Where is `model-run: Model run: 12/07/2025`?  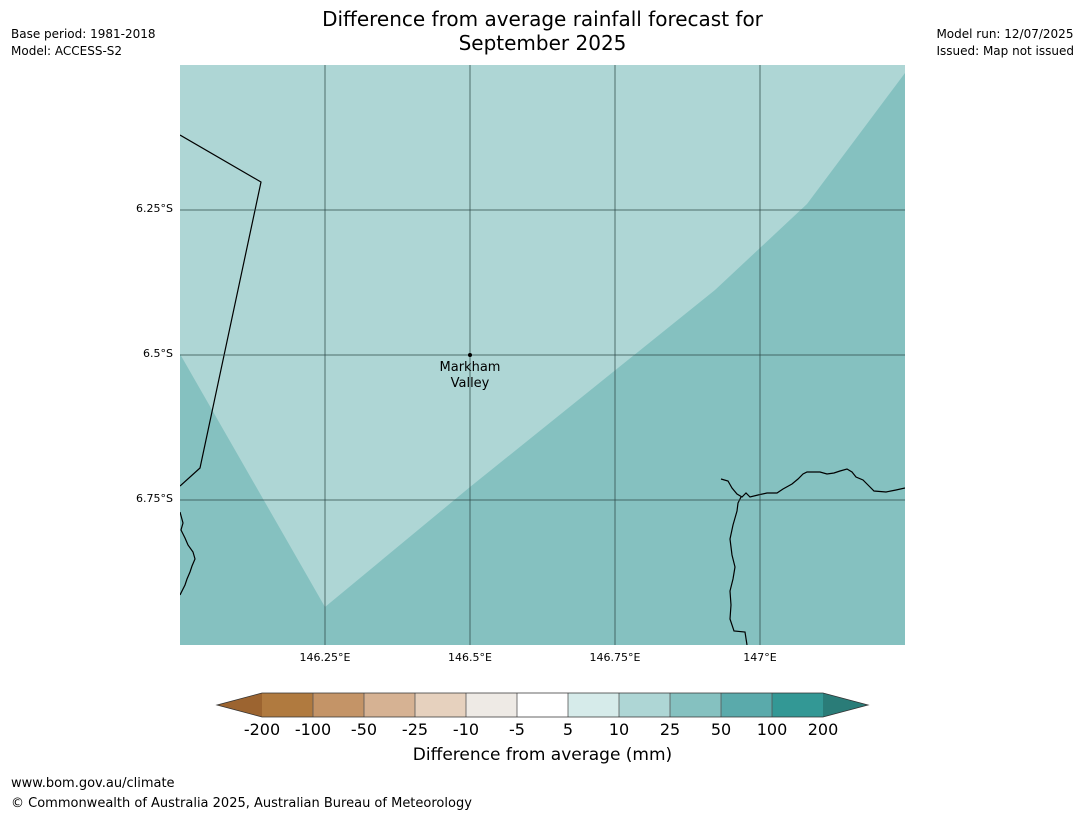 model-run: Model run: 12/07/2025 is located at coordinates (1005, 34).